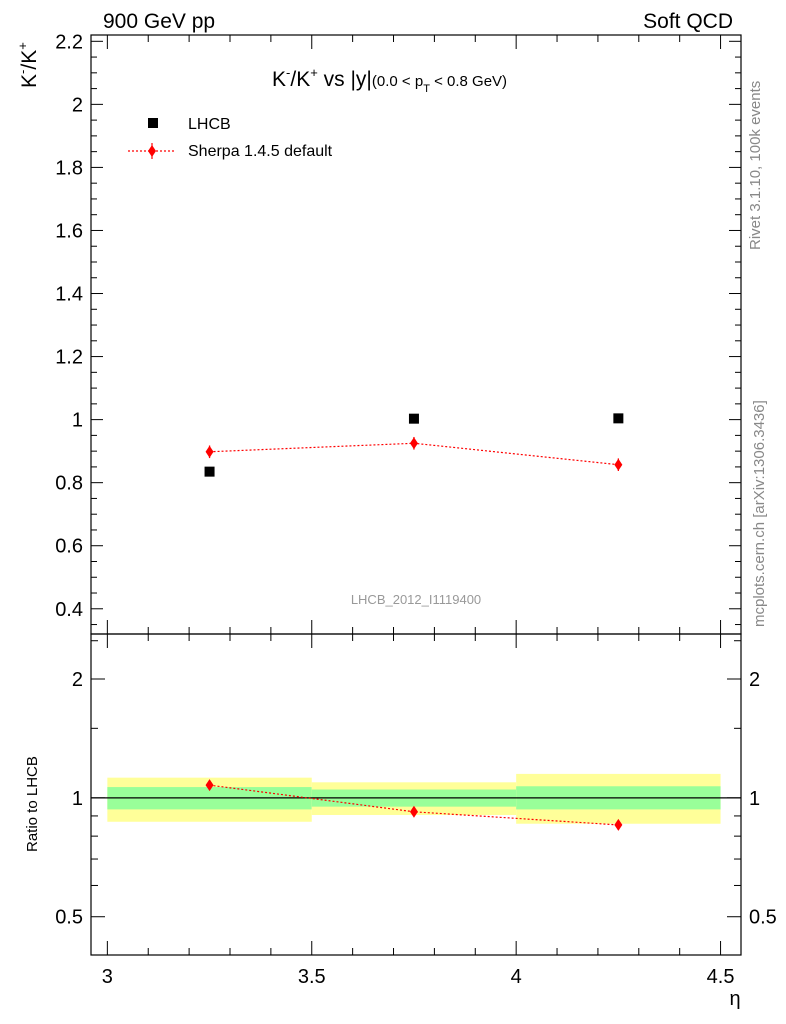 The image size is (786, 1024). What do you see at coordinates (69, 358) in the screenshot?
I see `main-ytick-label: 1.2` at bounding box center [69, 358].